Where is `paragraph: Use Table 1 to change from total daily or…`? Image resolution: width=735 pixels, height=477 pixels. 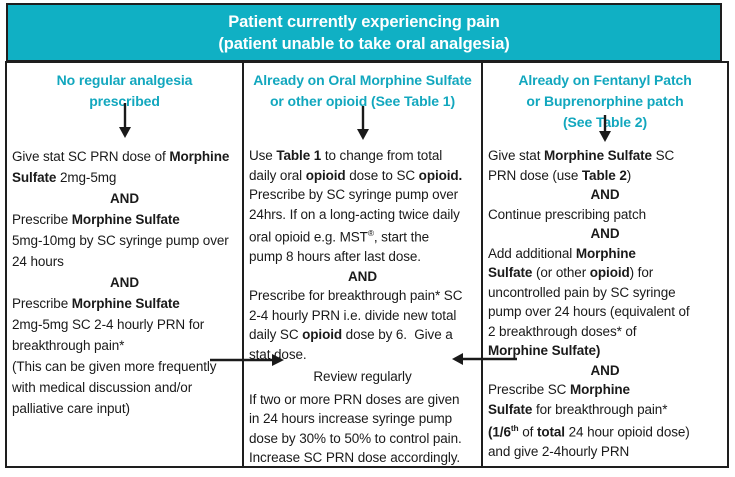
paragraph: Use Table 1 to change from total daily or… is located at coordinates (356, 206).